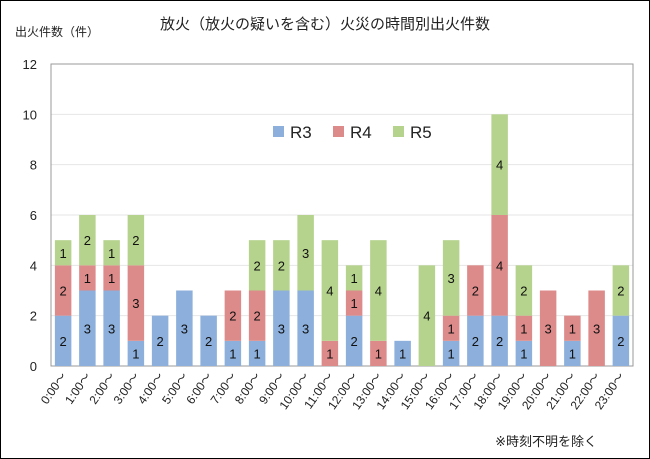 The width and height of the screenshot is (650, 459). What do you see at coordinates (361, 132) in the screenshot?
I see `legend-label-R4: R4` at bounding box center [361, 132].